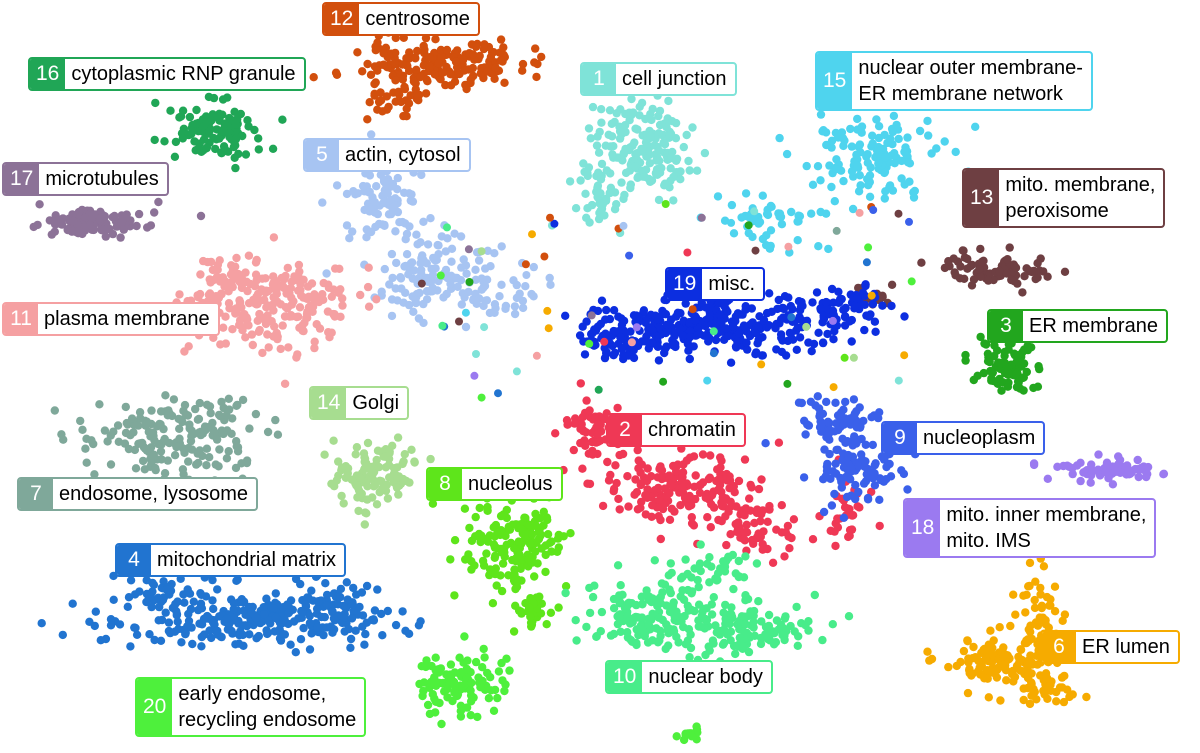  Describe the element at coordinates (1046, 515) in the screenshot. I see `cluster-name-line: mito. inner membrane,` at that location.